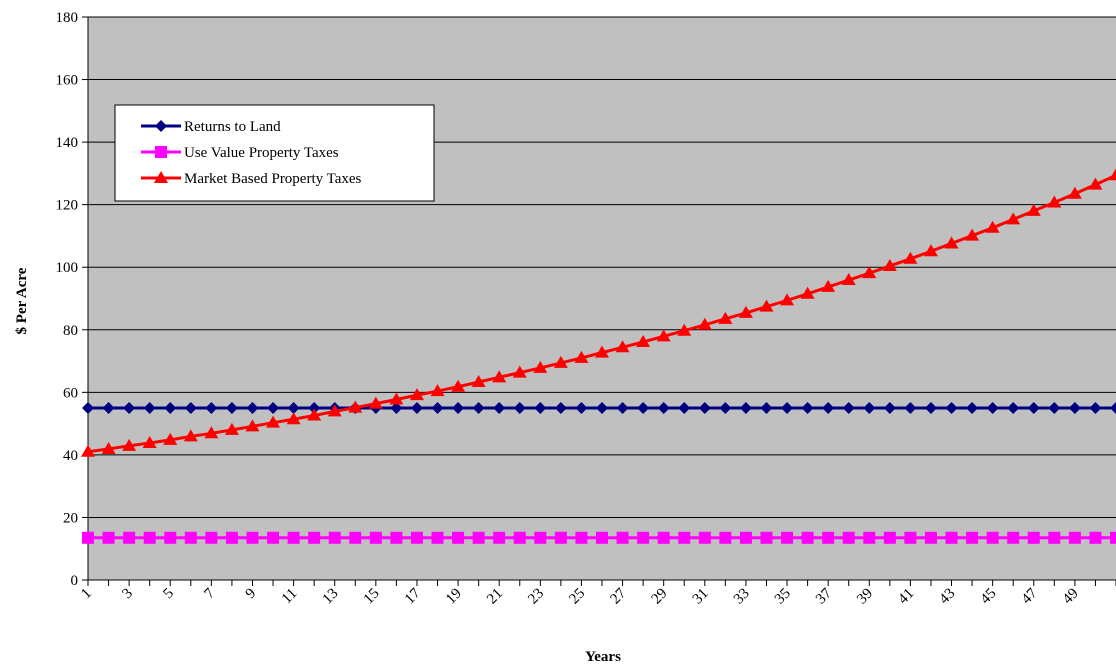 This screenshot has width=1116, height=665. I want to click on x-tick-label: 25, so click(577, 597).